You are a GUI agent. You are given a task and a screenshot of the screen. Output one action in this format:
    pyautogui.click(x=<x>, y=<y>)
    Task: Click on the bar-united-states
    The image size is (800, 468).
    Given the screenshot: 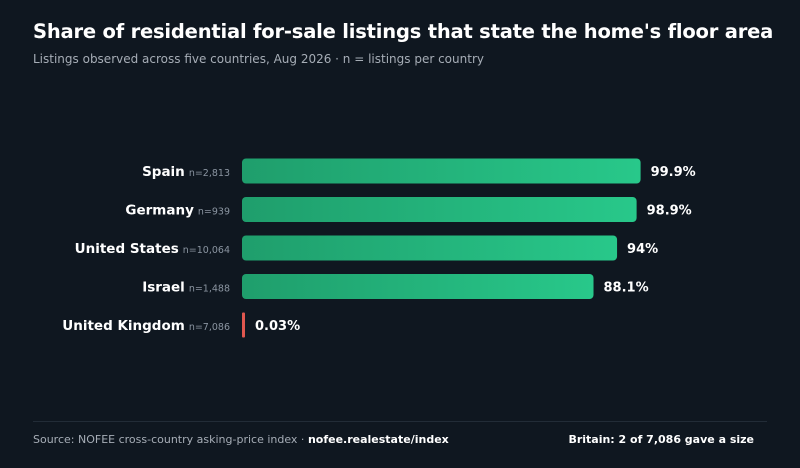 What is the action you would take?
    pyautogui.click(x=430, y=248)
    